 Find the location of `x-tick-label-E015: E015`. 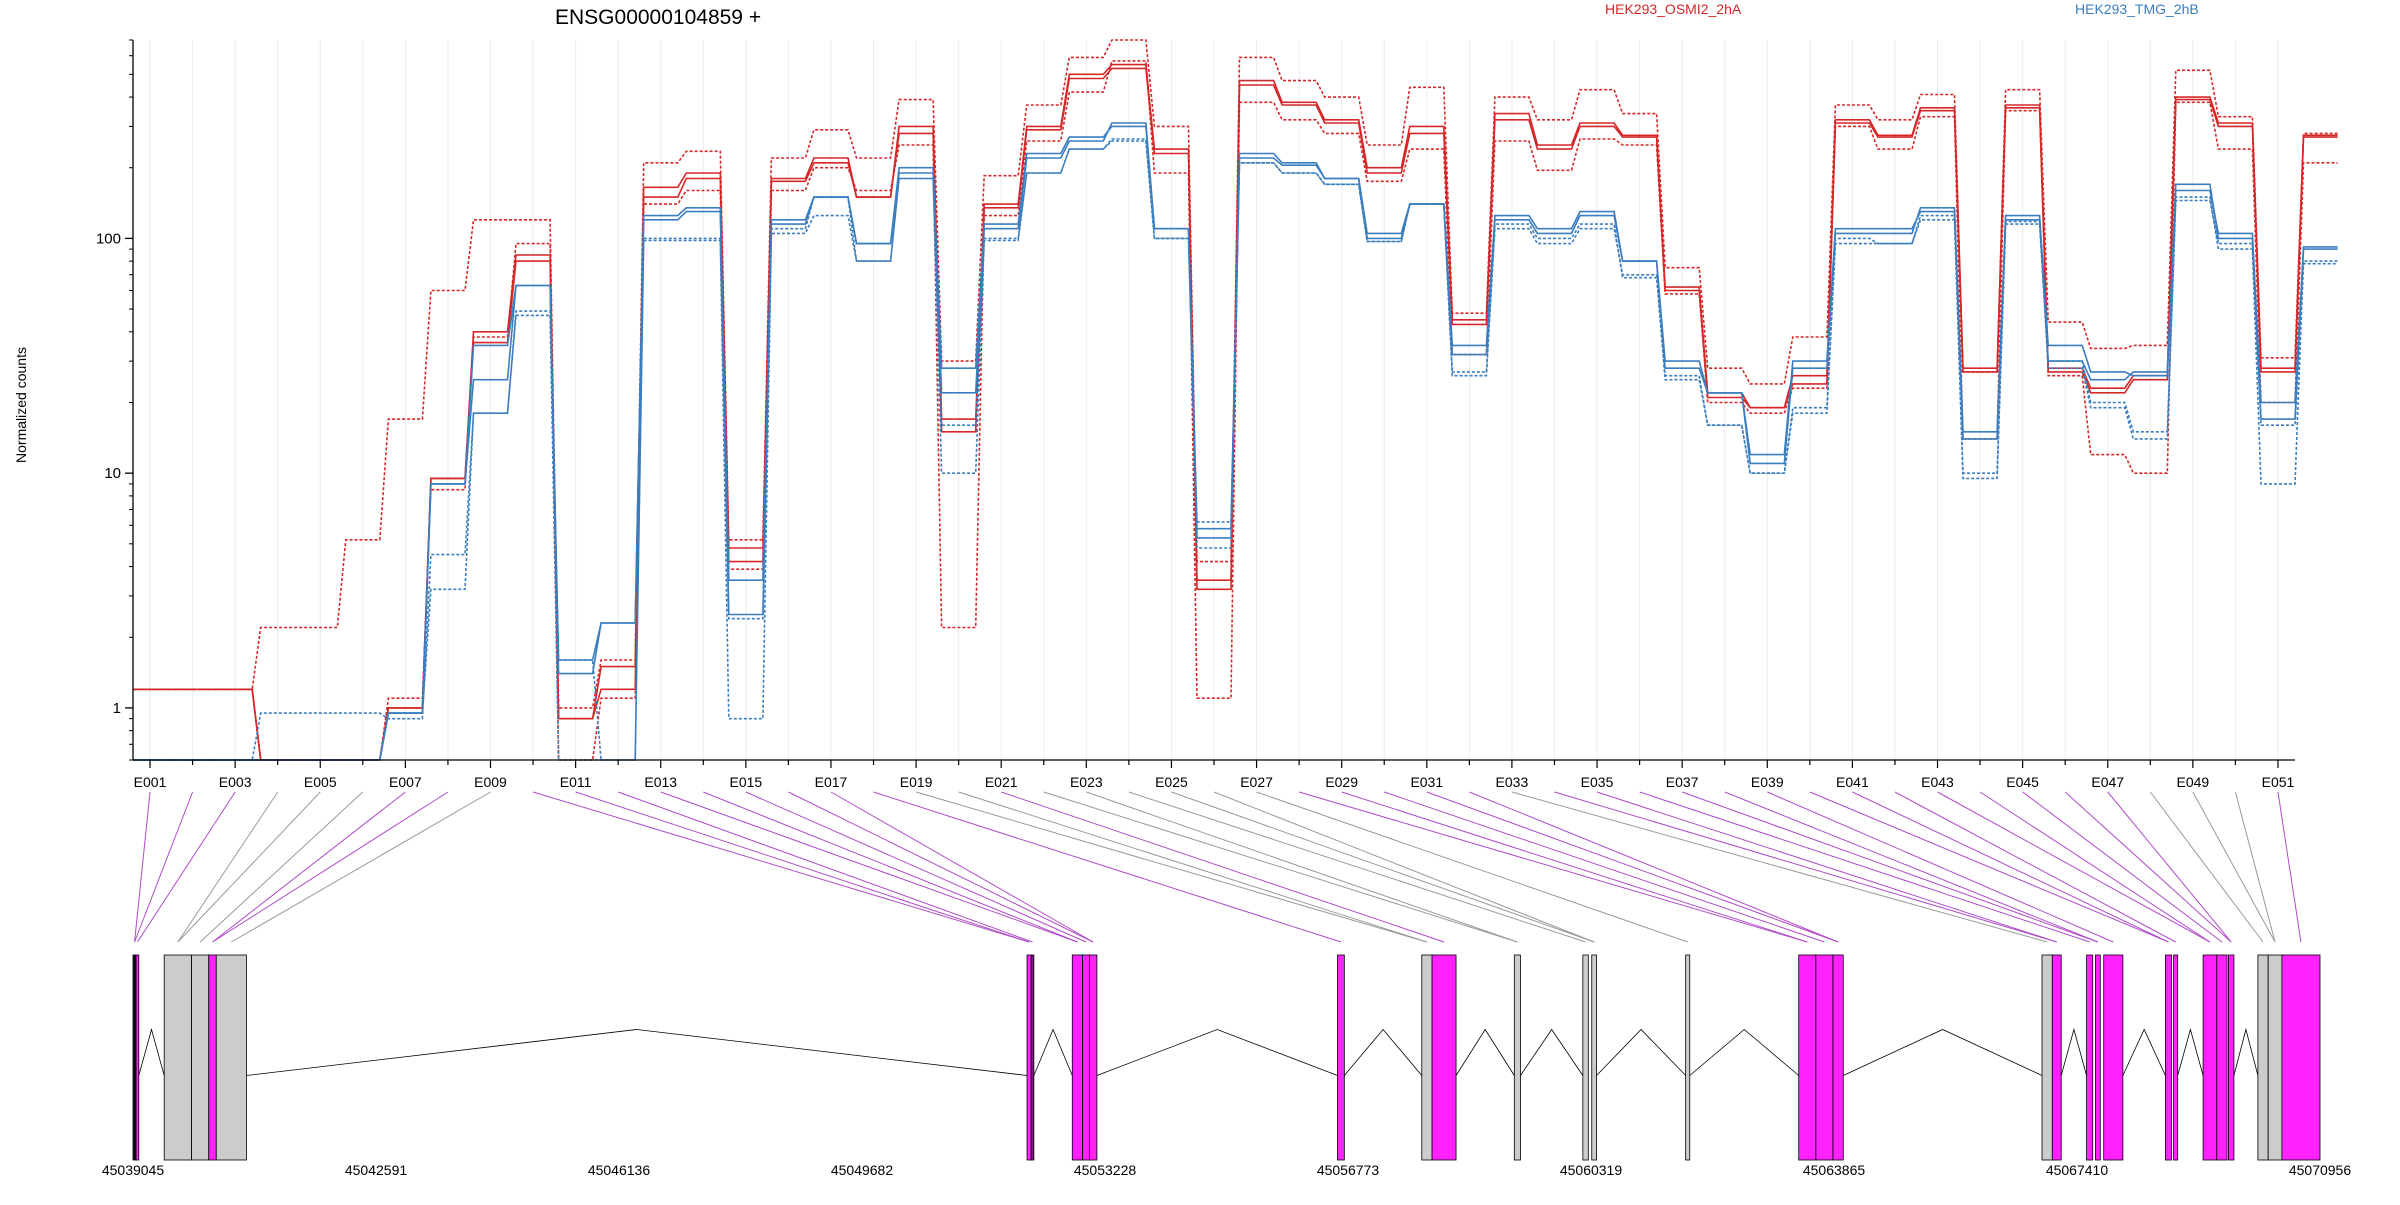

x-tick-label-E015: E015 is located at coordinates (745, 782).